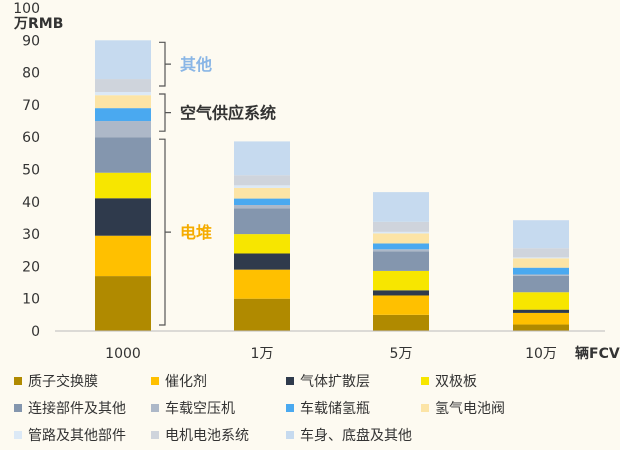  I want to click on y-tick-label: 60, so click(31, 138).